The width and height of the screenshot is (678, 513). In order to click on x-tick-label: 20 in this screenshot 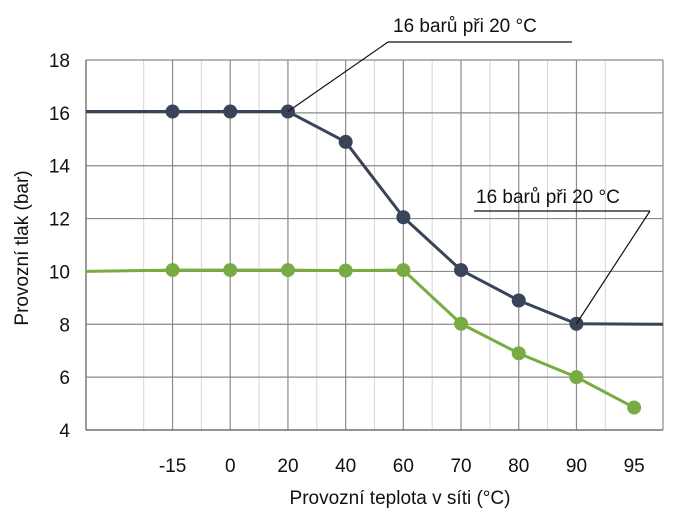, I will do `click(287, 466)`.